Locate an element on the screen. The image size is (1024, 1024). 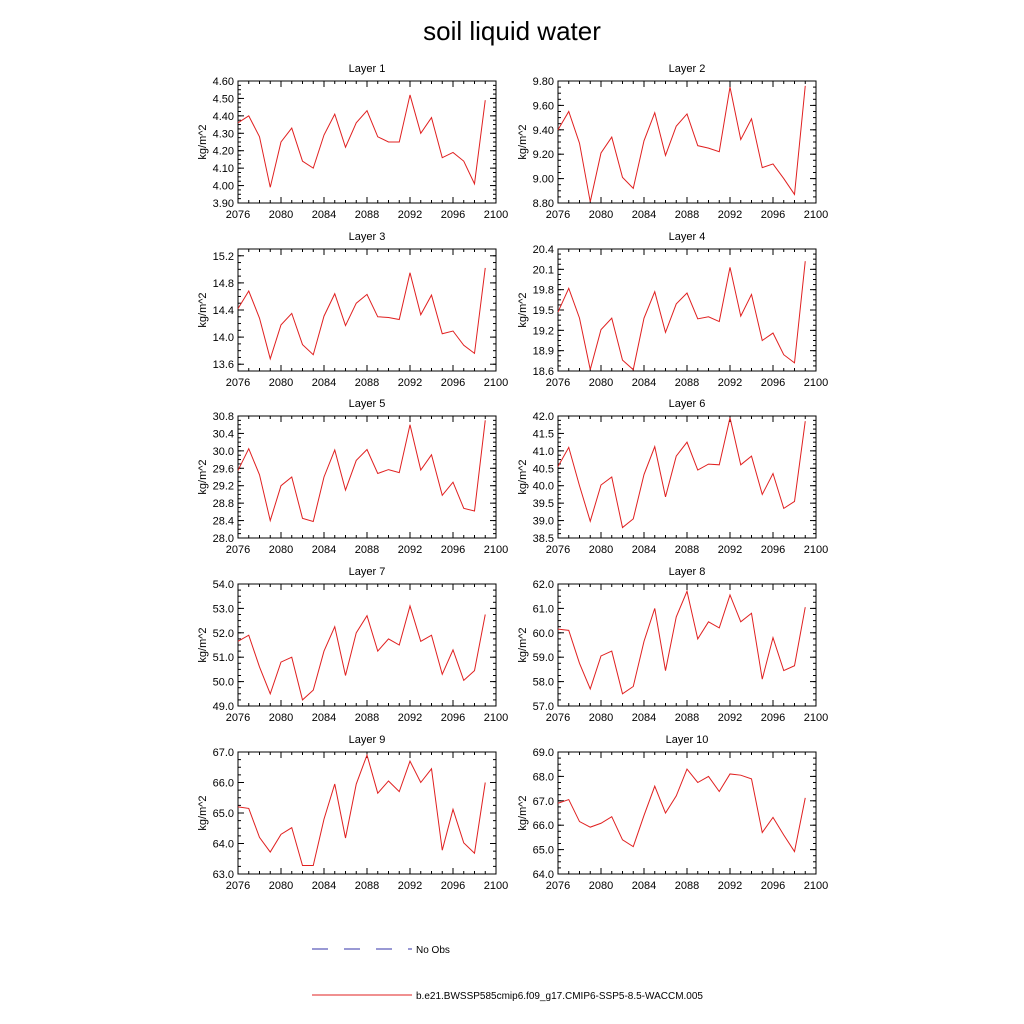
y-tick-label: 4.20 is located at coordinates (223, 152).